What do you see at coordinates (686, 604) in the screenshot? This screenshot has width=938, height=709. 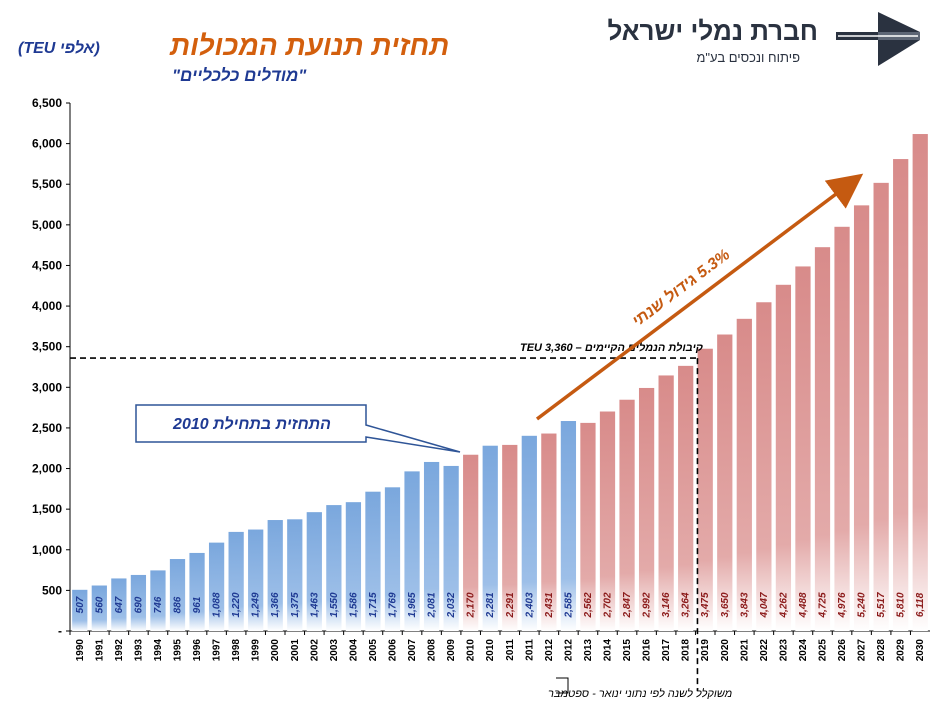 I see `bar-data-label: 3,264` at bounding box center [686, 604].